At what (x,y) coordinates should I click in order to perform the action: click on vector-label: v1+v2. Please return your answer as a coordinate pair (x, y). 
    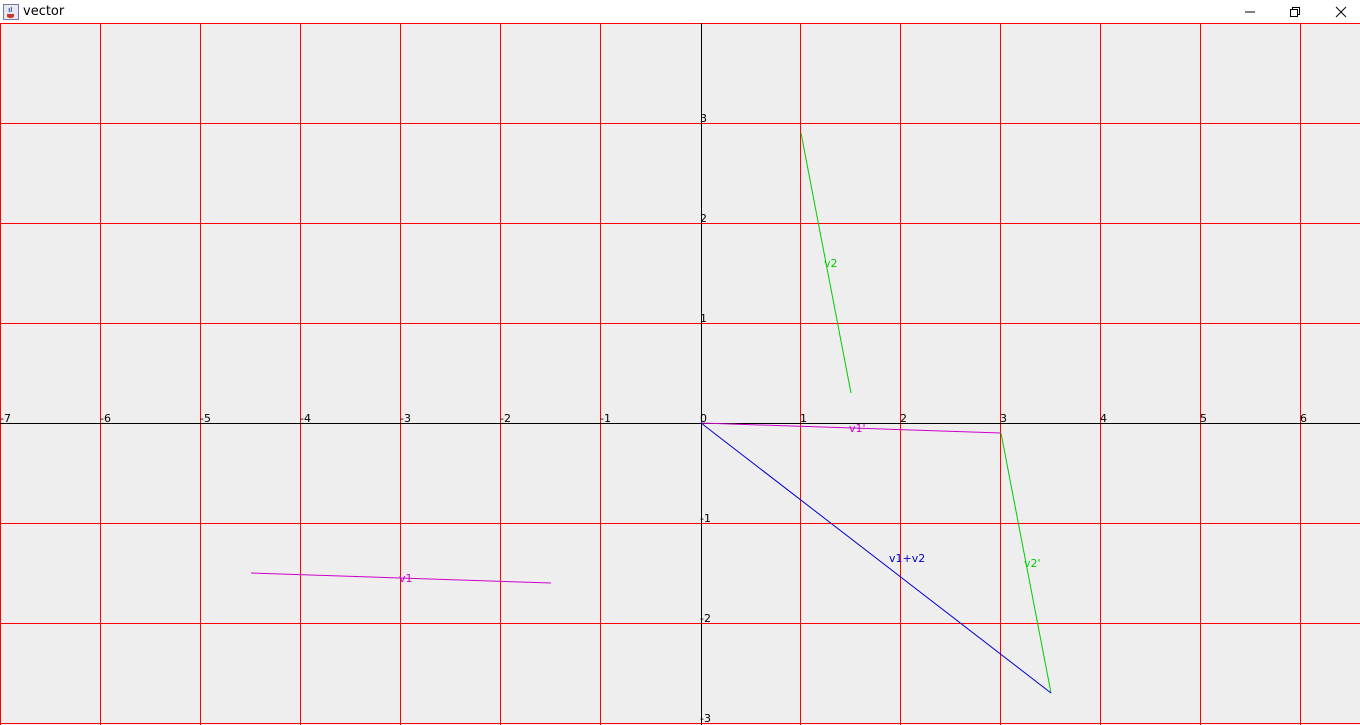
    Looking at the image, I should click on (907, 558).